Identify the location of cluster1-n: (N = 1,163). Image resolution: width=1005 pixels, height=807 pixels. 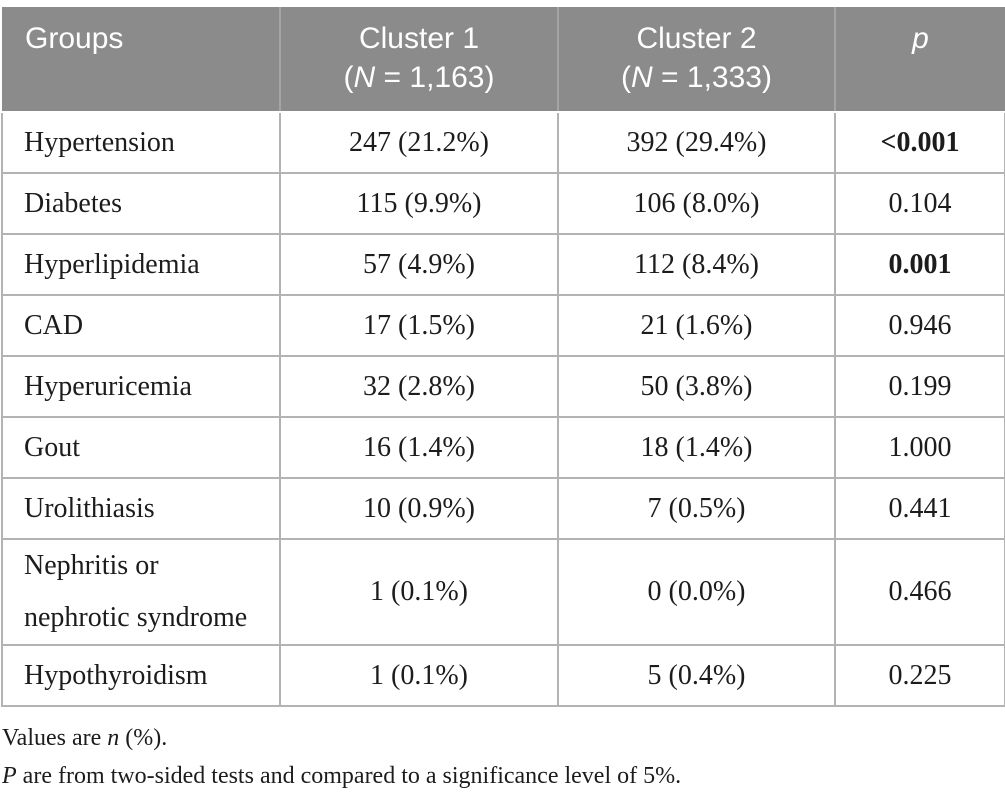
(419, 77).